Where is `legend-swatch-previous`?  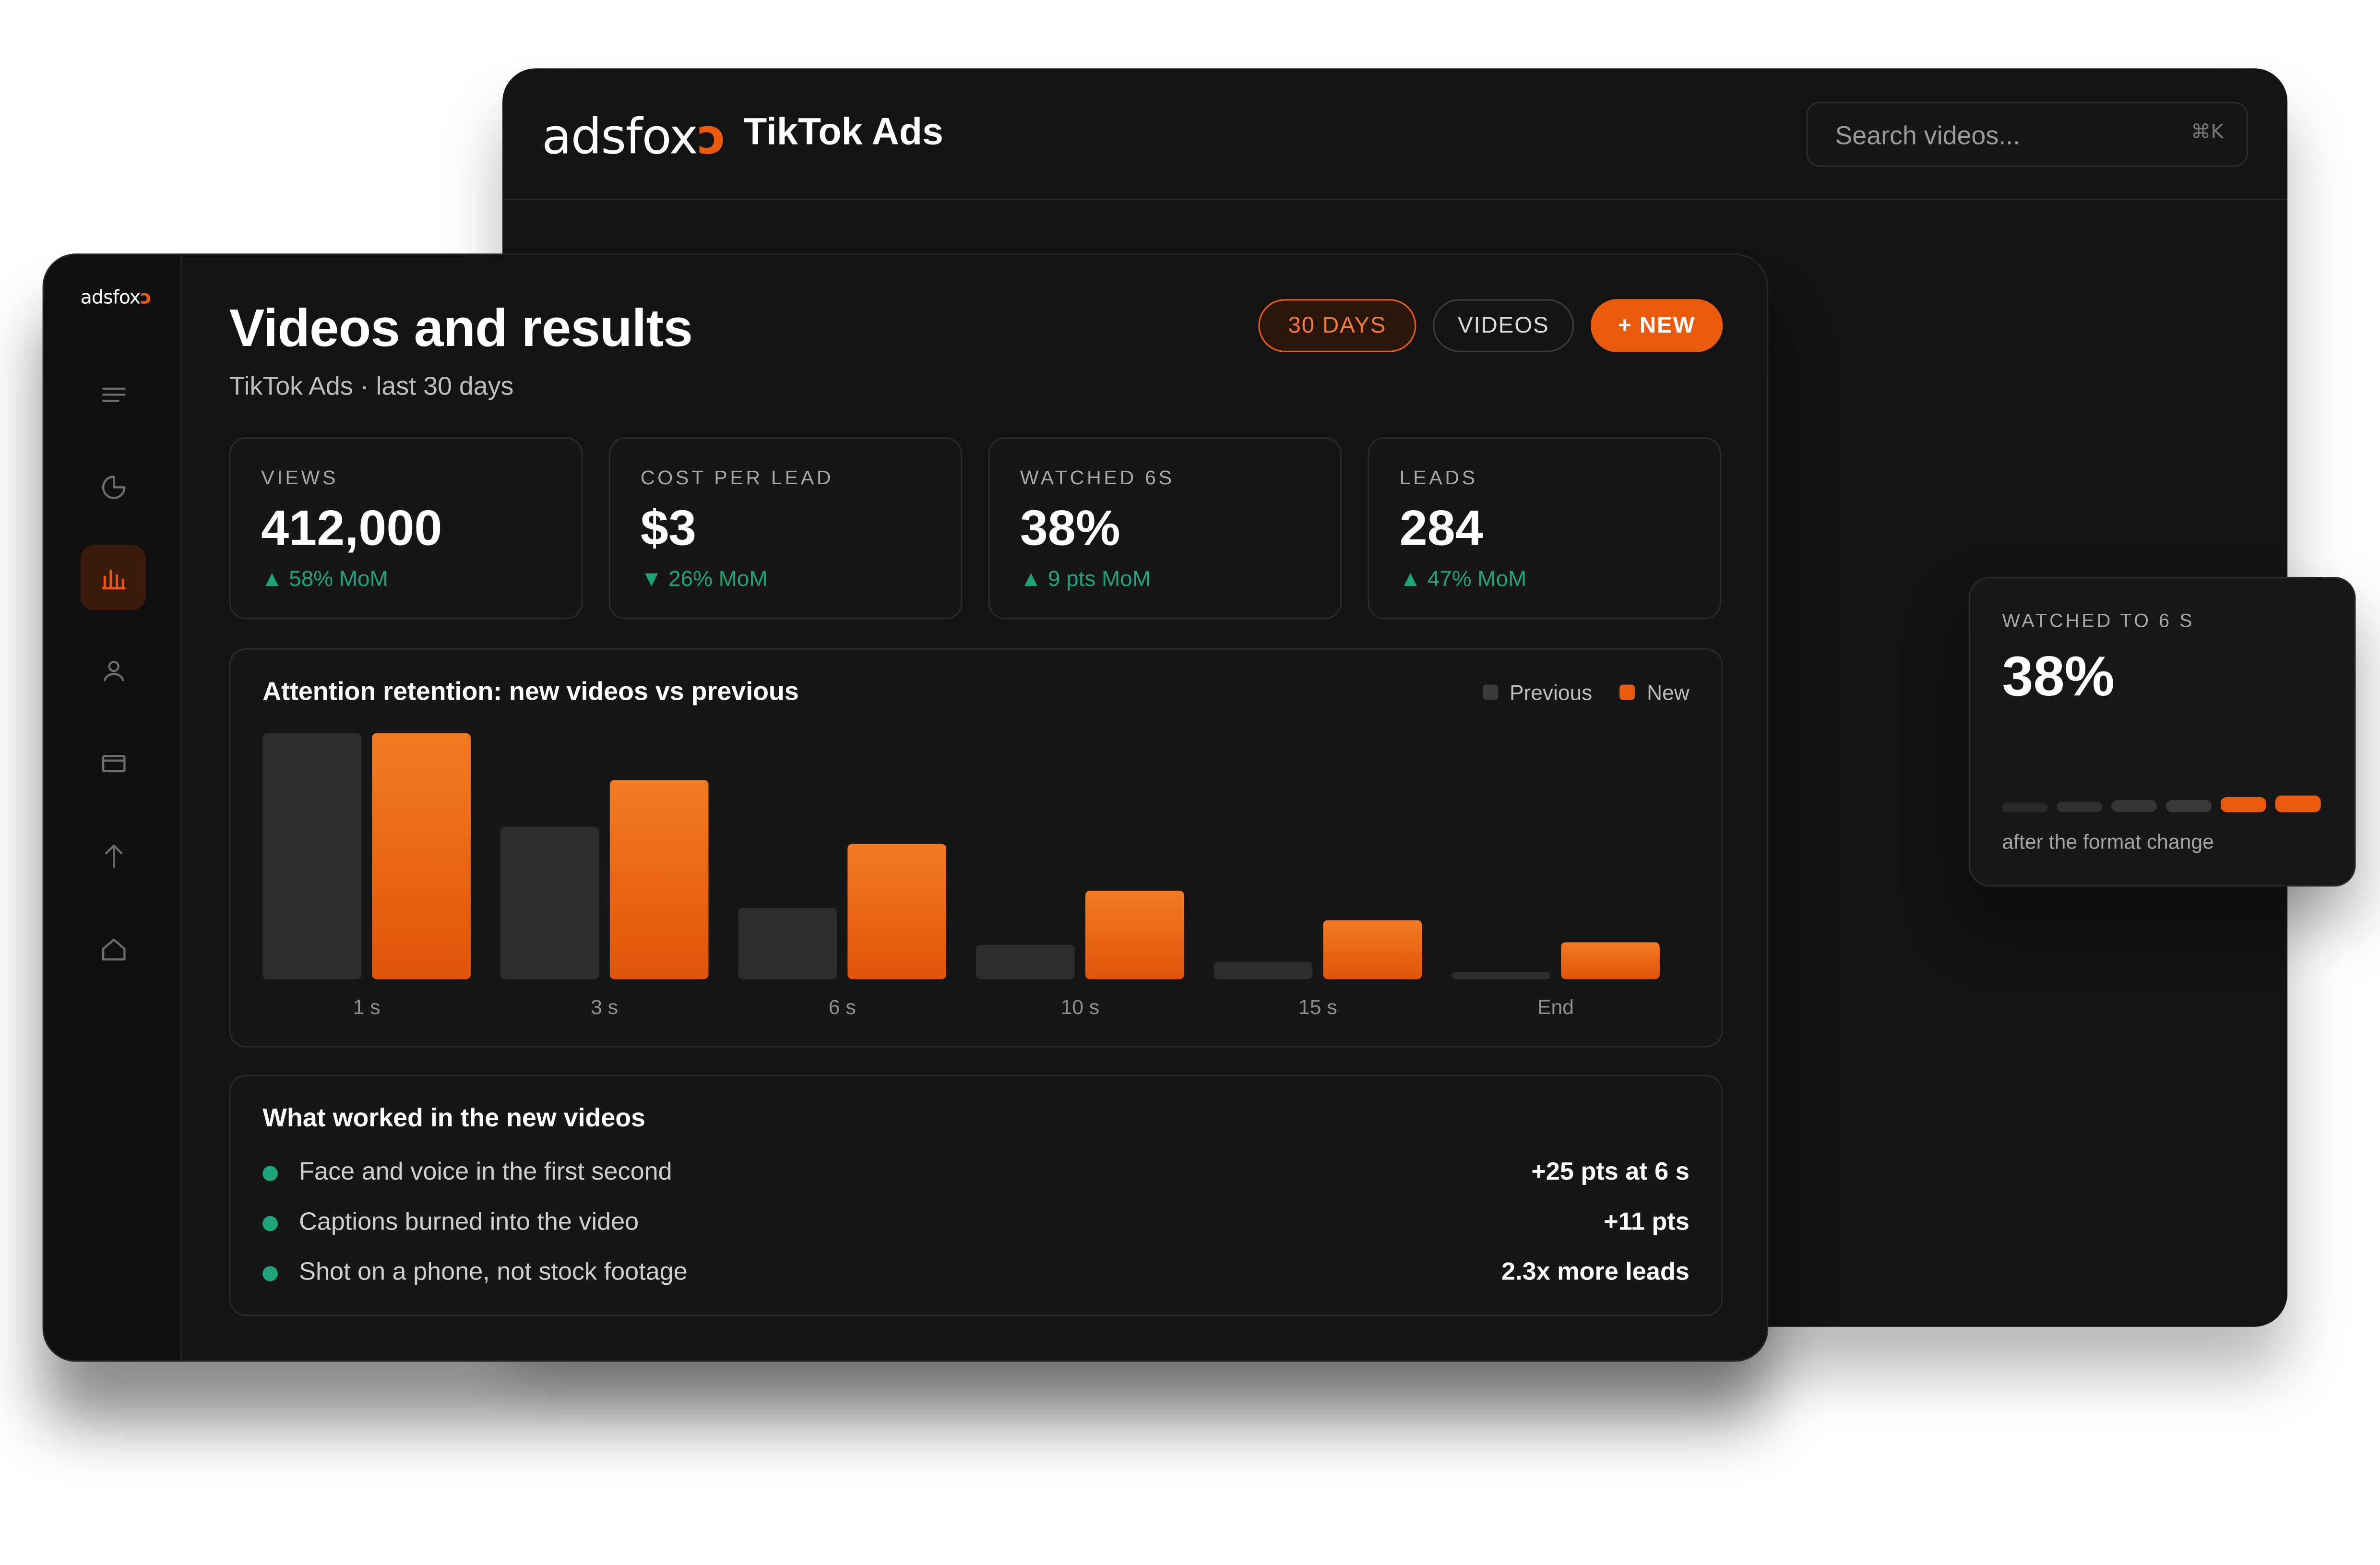
legend-swatch-previous is located at coordinates (1490, 692).